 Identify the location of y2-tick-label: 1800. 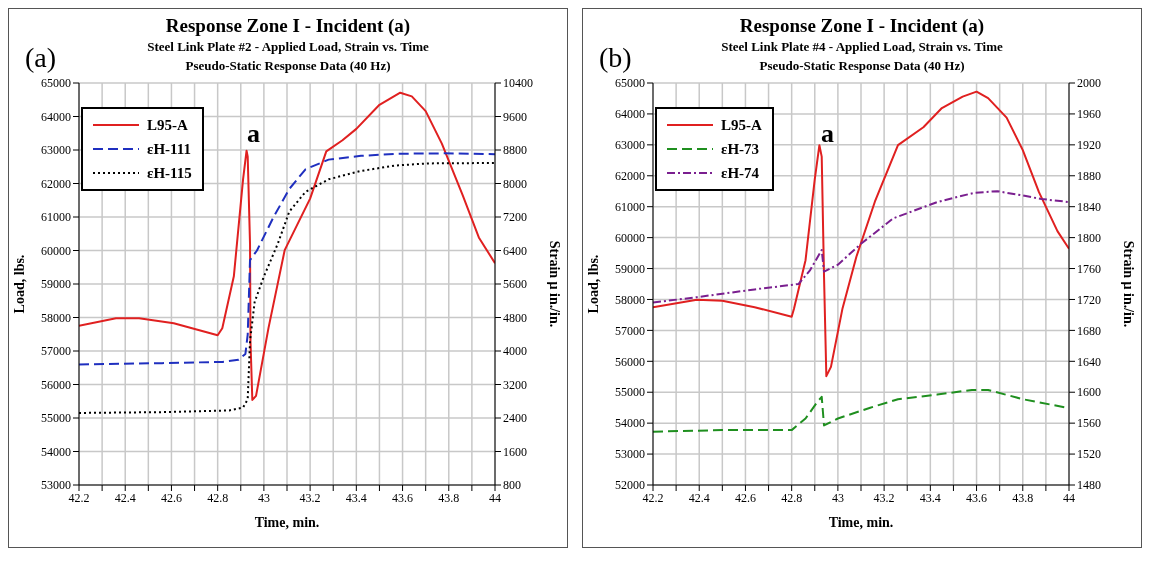
(1089, 237).